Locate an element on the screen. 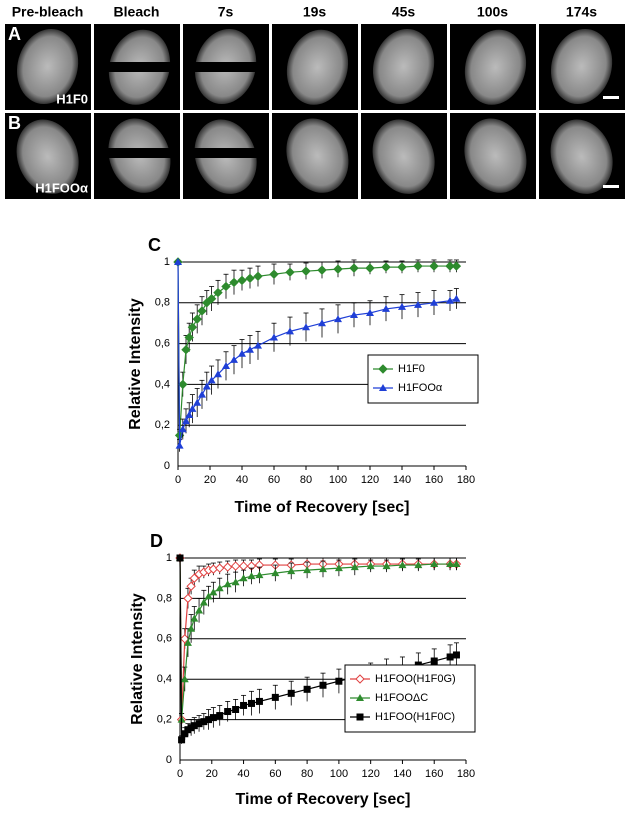  column-header: Bleach is located at coordinates (137, 12).